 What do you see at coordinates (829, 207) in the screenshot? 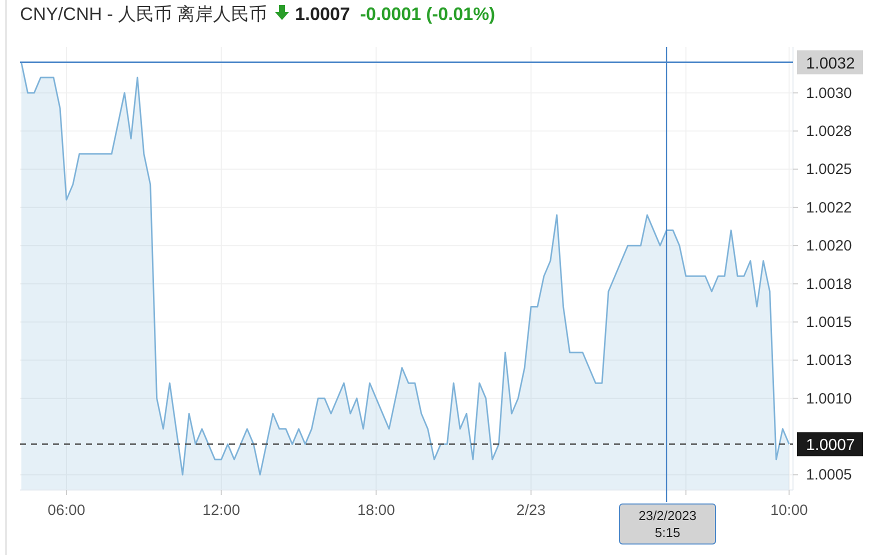
I see `y-tick-label: 1.0022` at bounding box center [829, 207].